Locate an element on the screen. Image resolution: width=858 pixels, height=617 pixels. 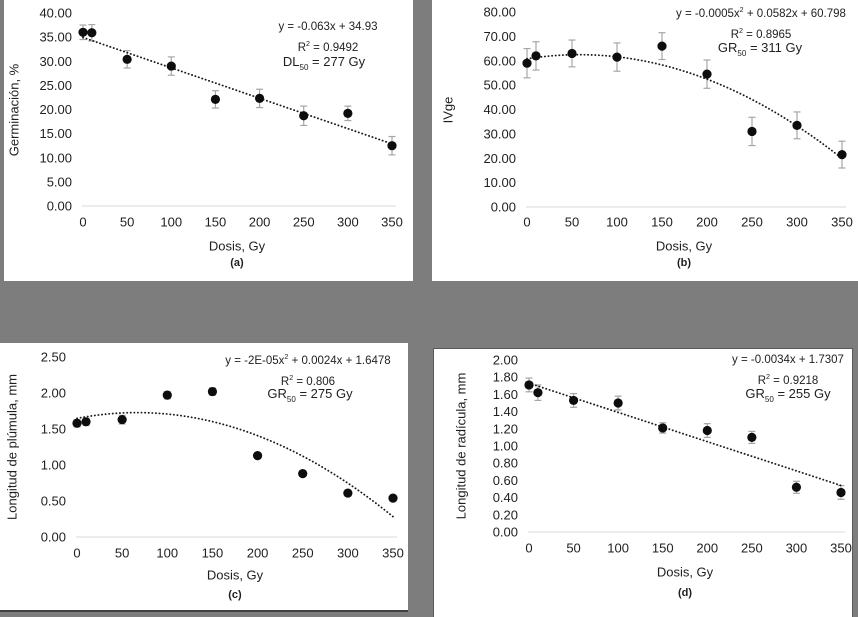
y-tick-label: 0.20 is located at coordinates (505, 514).